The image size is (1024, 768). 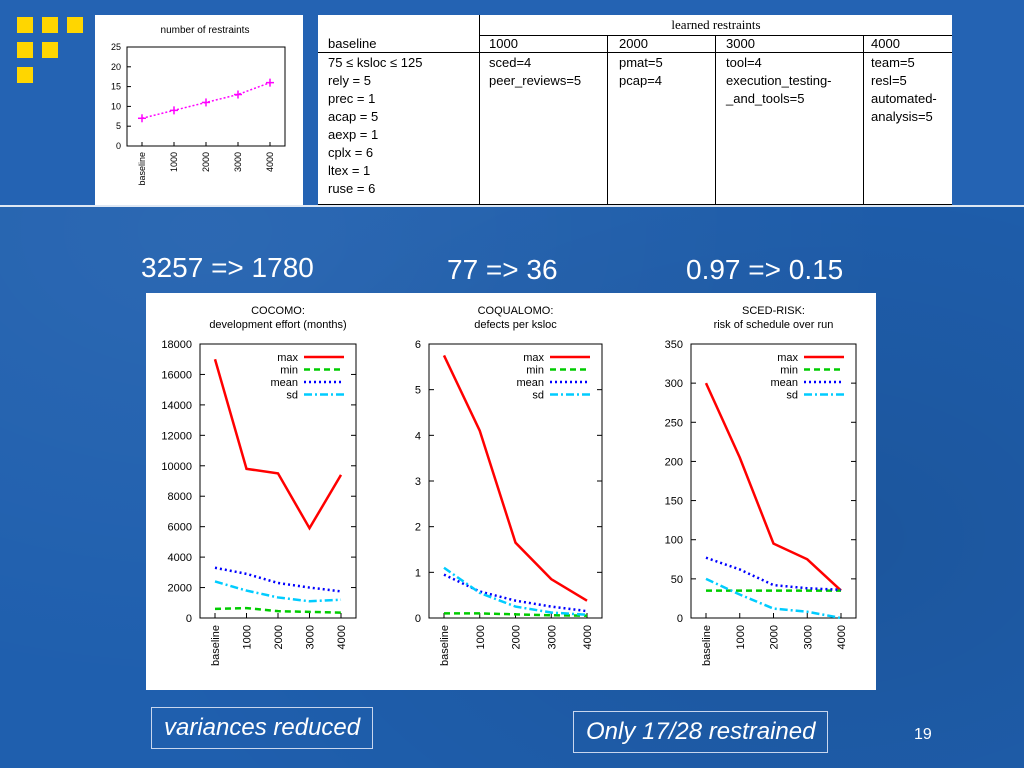 What do you see at coordinates (176, 345) in the screenshot?
I see `y-tick-label: 18000` at bounding box center [176, 345].